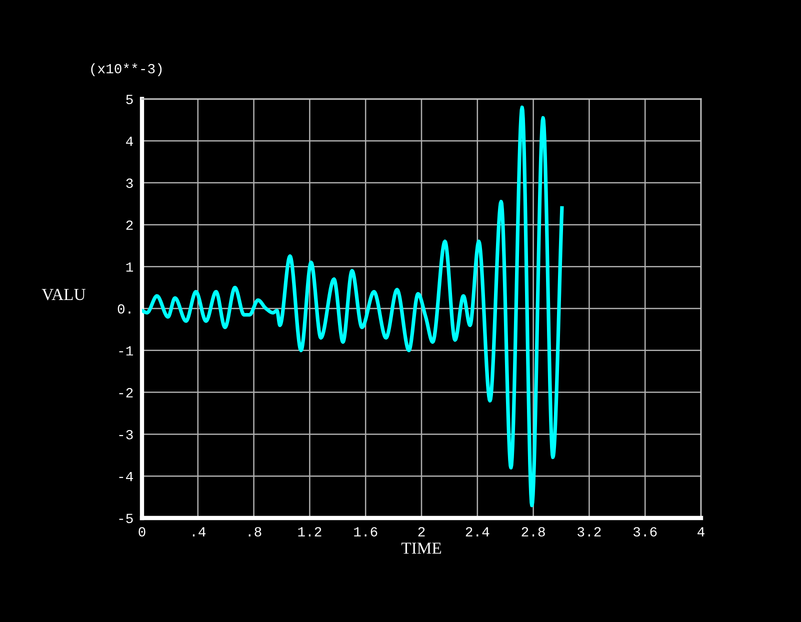 The image size is (801, 622). What do you see at coordinates (645, 532) in the screenshot?
I see `x-tick-label: 3.6` at bounding box center [645, 532].